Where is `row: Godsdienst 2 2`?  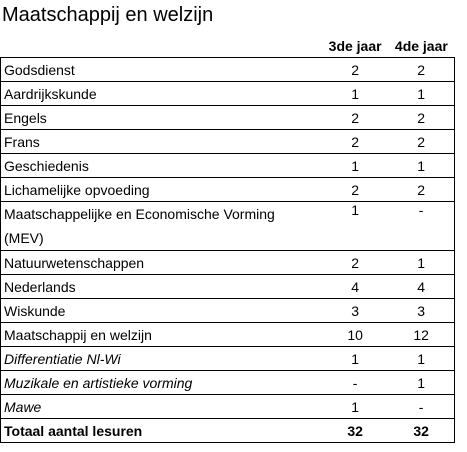 row: Godsdienst 2 2 is located at coordinates (228, 69).